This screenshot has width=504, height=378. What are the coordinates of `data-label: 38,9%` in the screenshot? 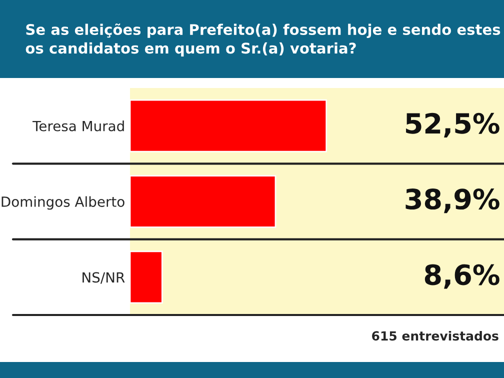 It's located at (453, 201).